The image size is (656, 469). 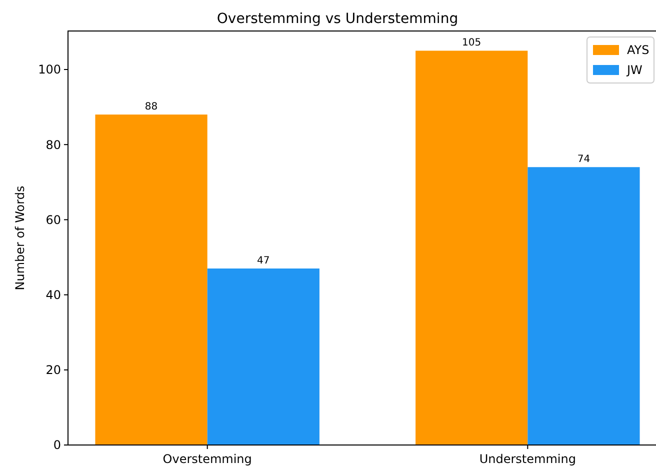 What do you see at coordinates (20, 238) in the screenshot?
I see `y-axis-title: Number of Words` at bounding box center [20, 238].